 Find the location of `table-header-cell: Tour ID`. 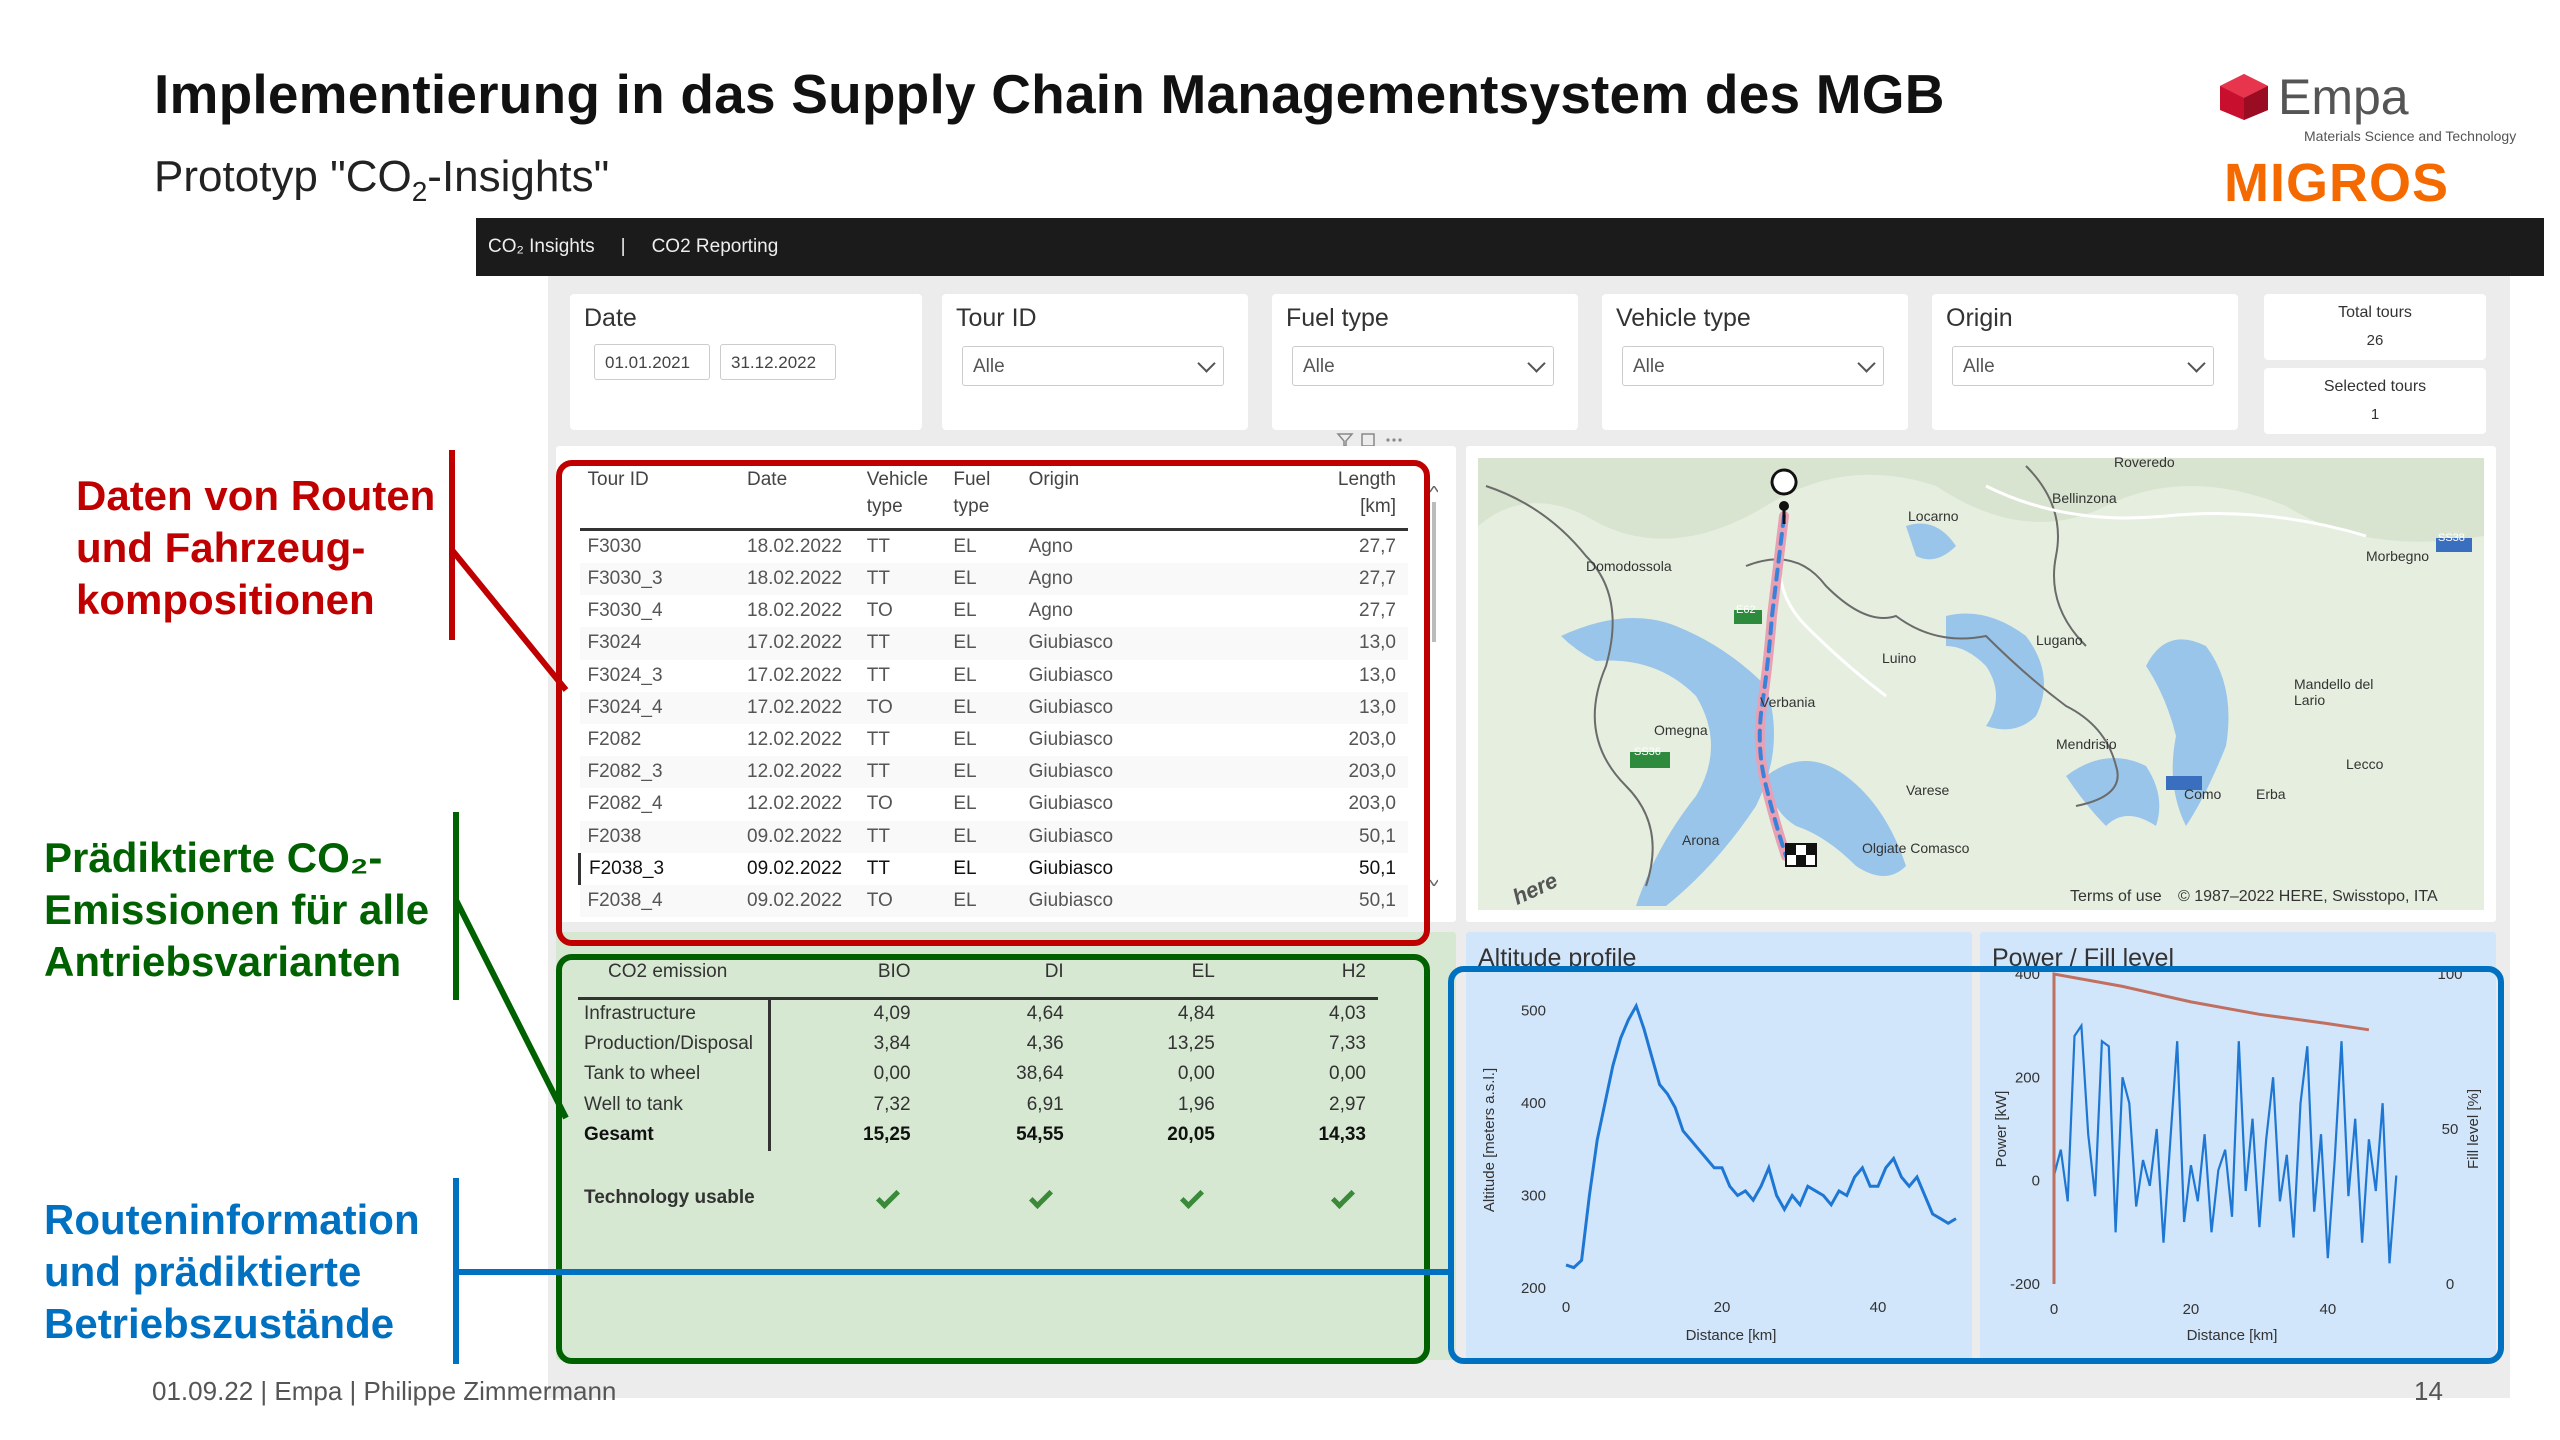

table-header-cell: Tour ID is located at coordinates (659, 498).